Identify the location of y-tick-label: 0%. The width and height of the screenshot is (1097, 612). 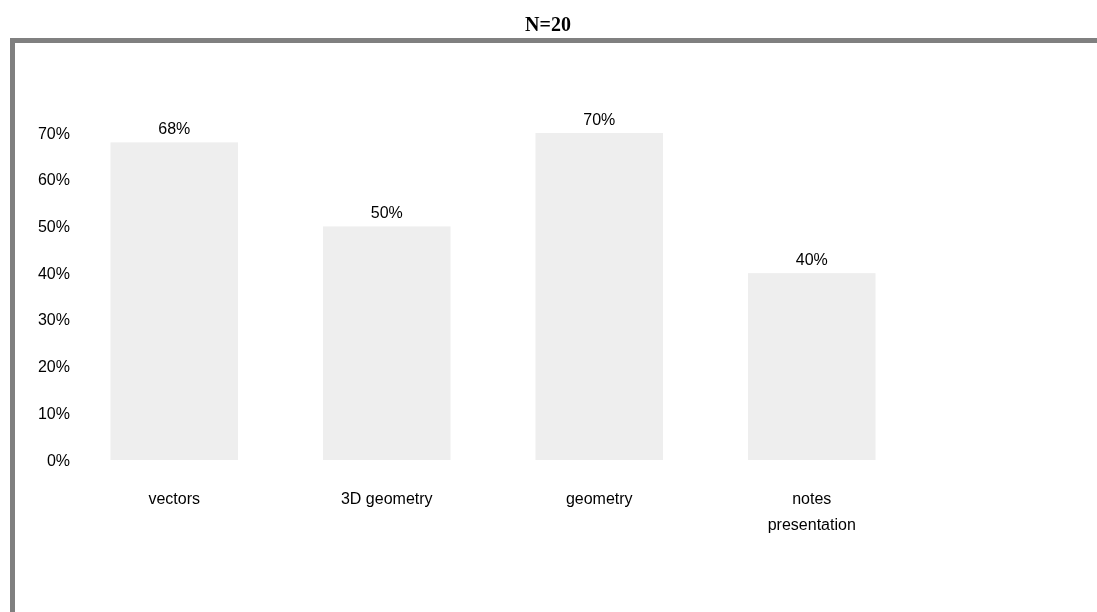
(58, 460).